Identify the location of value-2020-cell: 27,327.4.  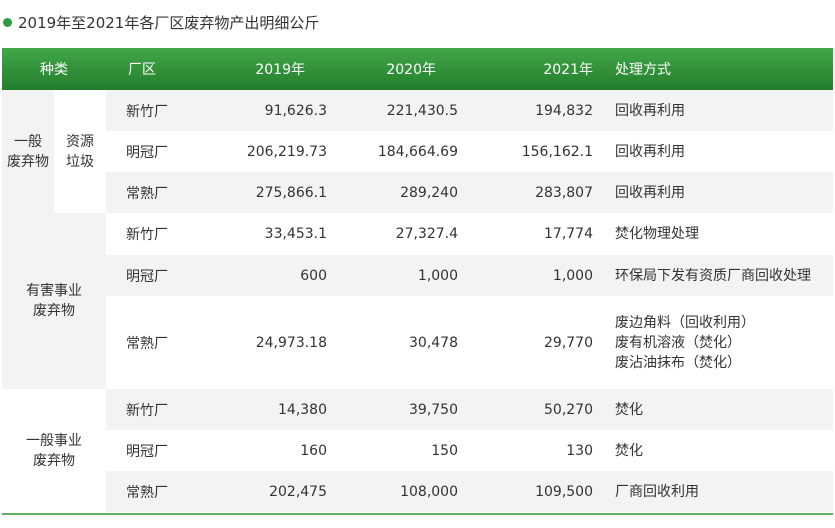
(426, 234).